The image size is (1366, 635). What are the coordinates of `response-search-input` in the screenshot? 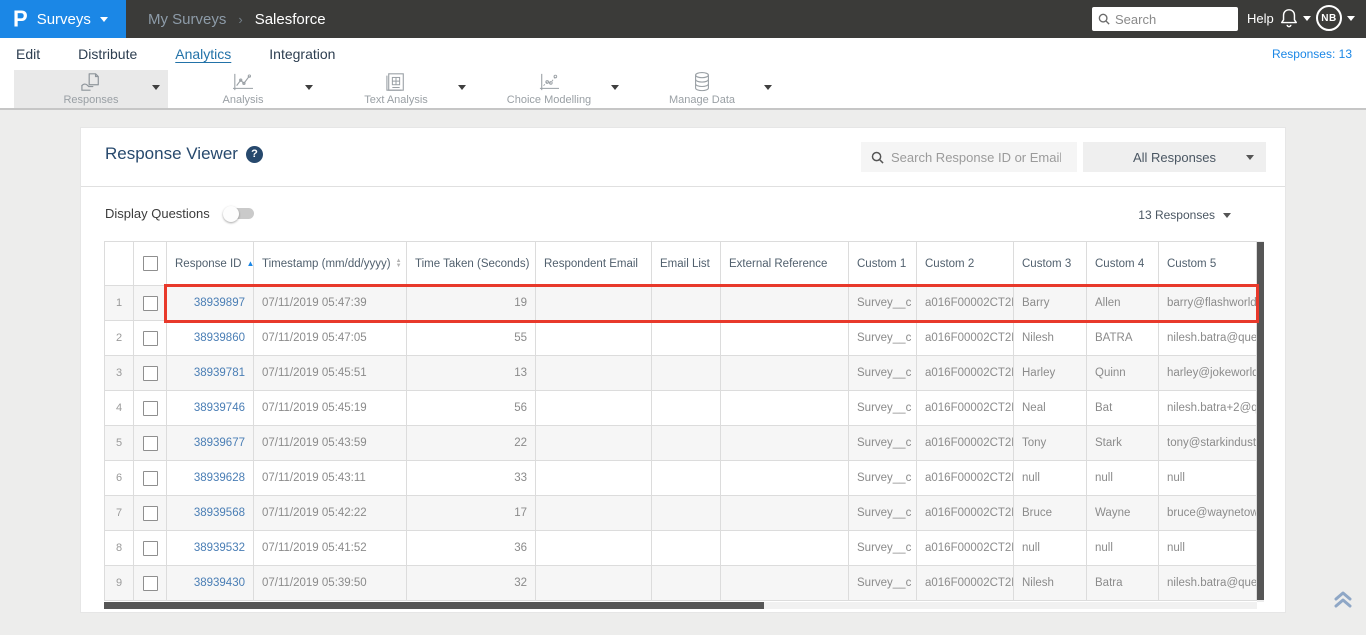 It's located at (976, 157).